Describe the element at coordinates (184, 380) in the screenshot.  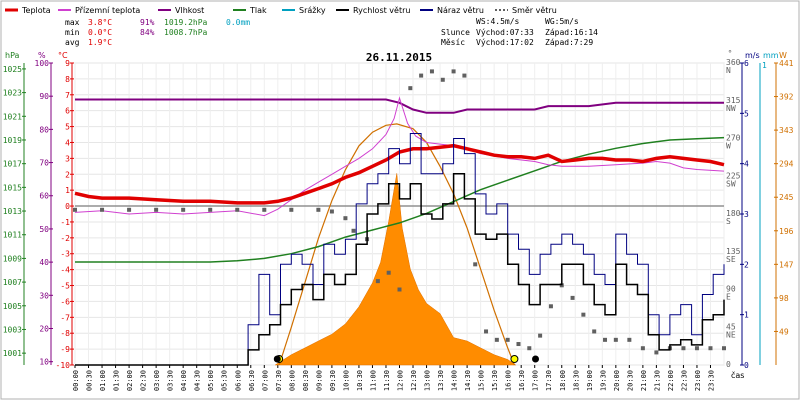
I see `tick-label-time: 04:00` at that location.